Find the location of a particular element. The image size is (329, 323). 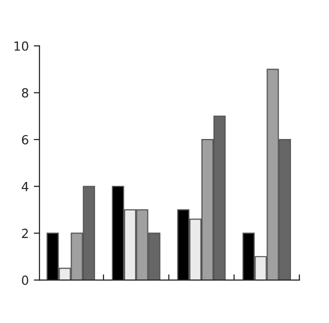

y-tick-label: 10 is located at coordinates (21, 46).